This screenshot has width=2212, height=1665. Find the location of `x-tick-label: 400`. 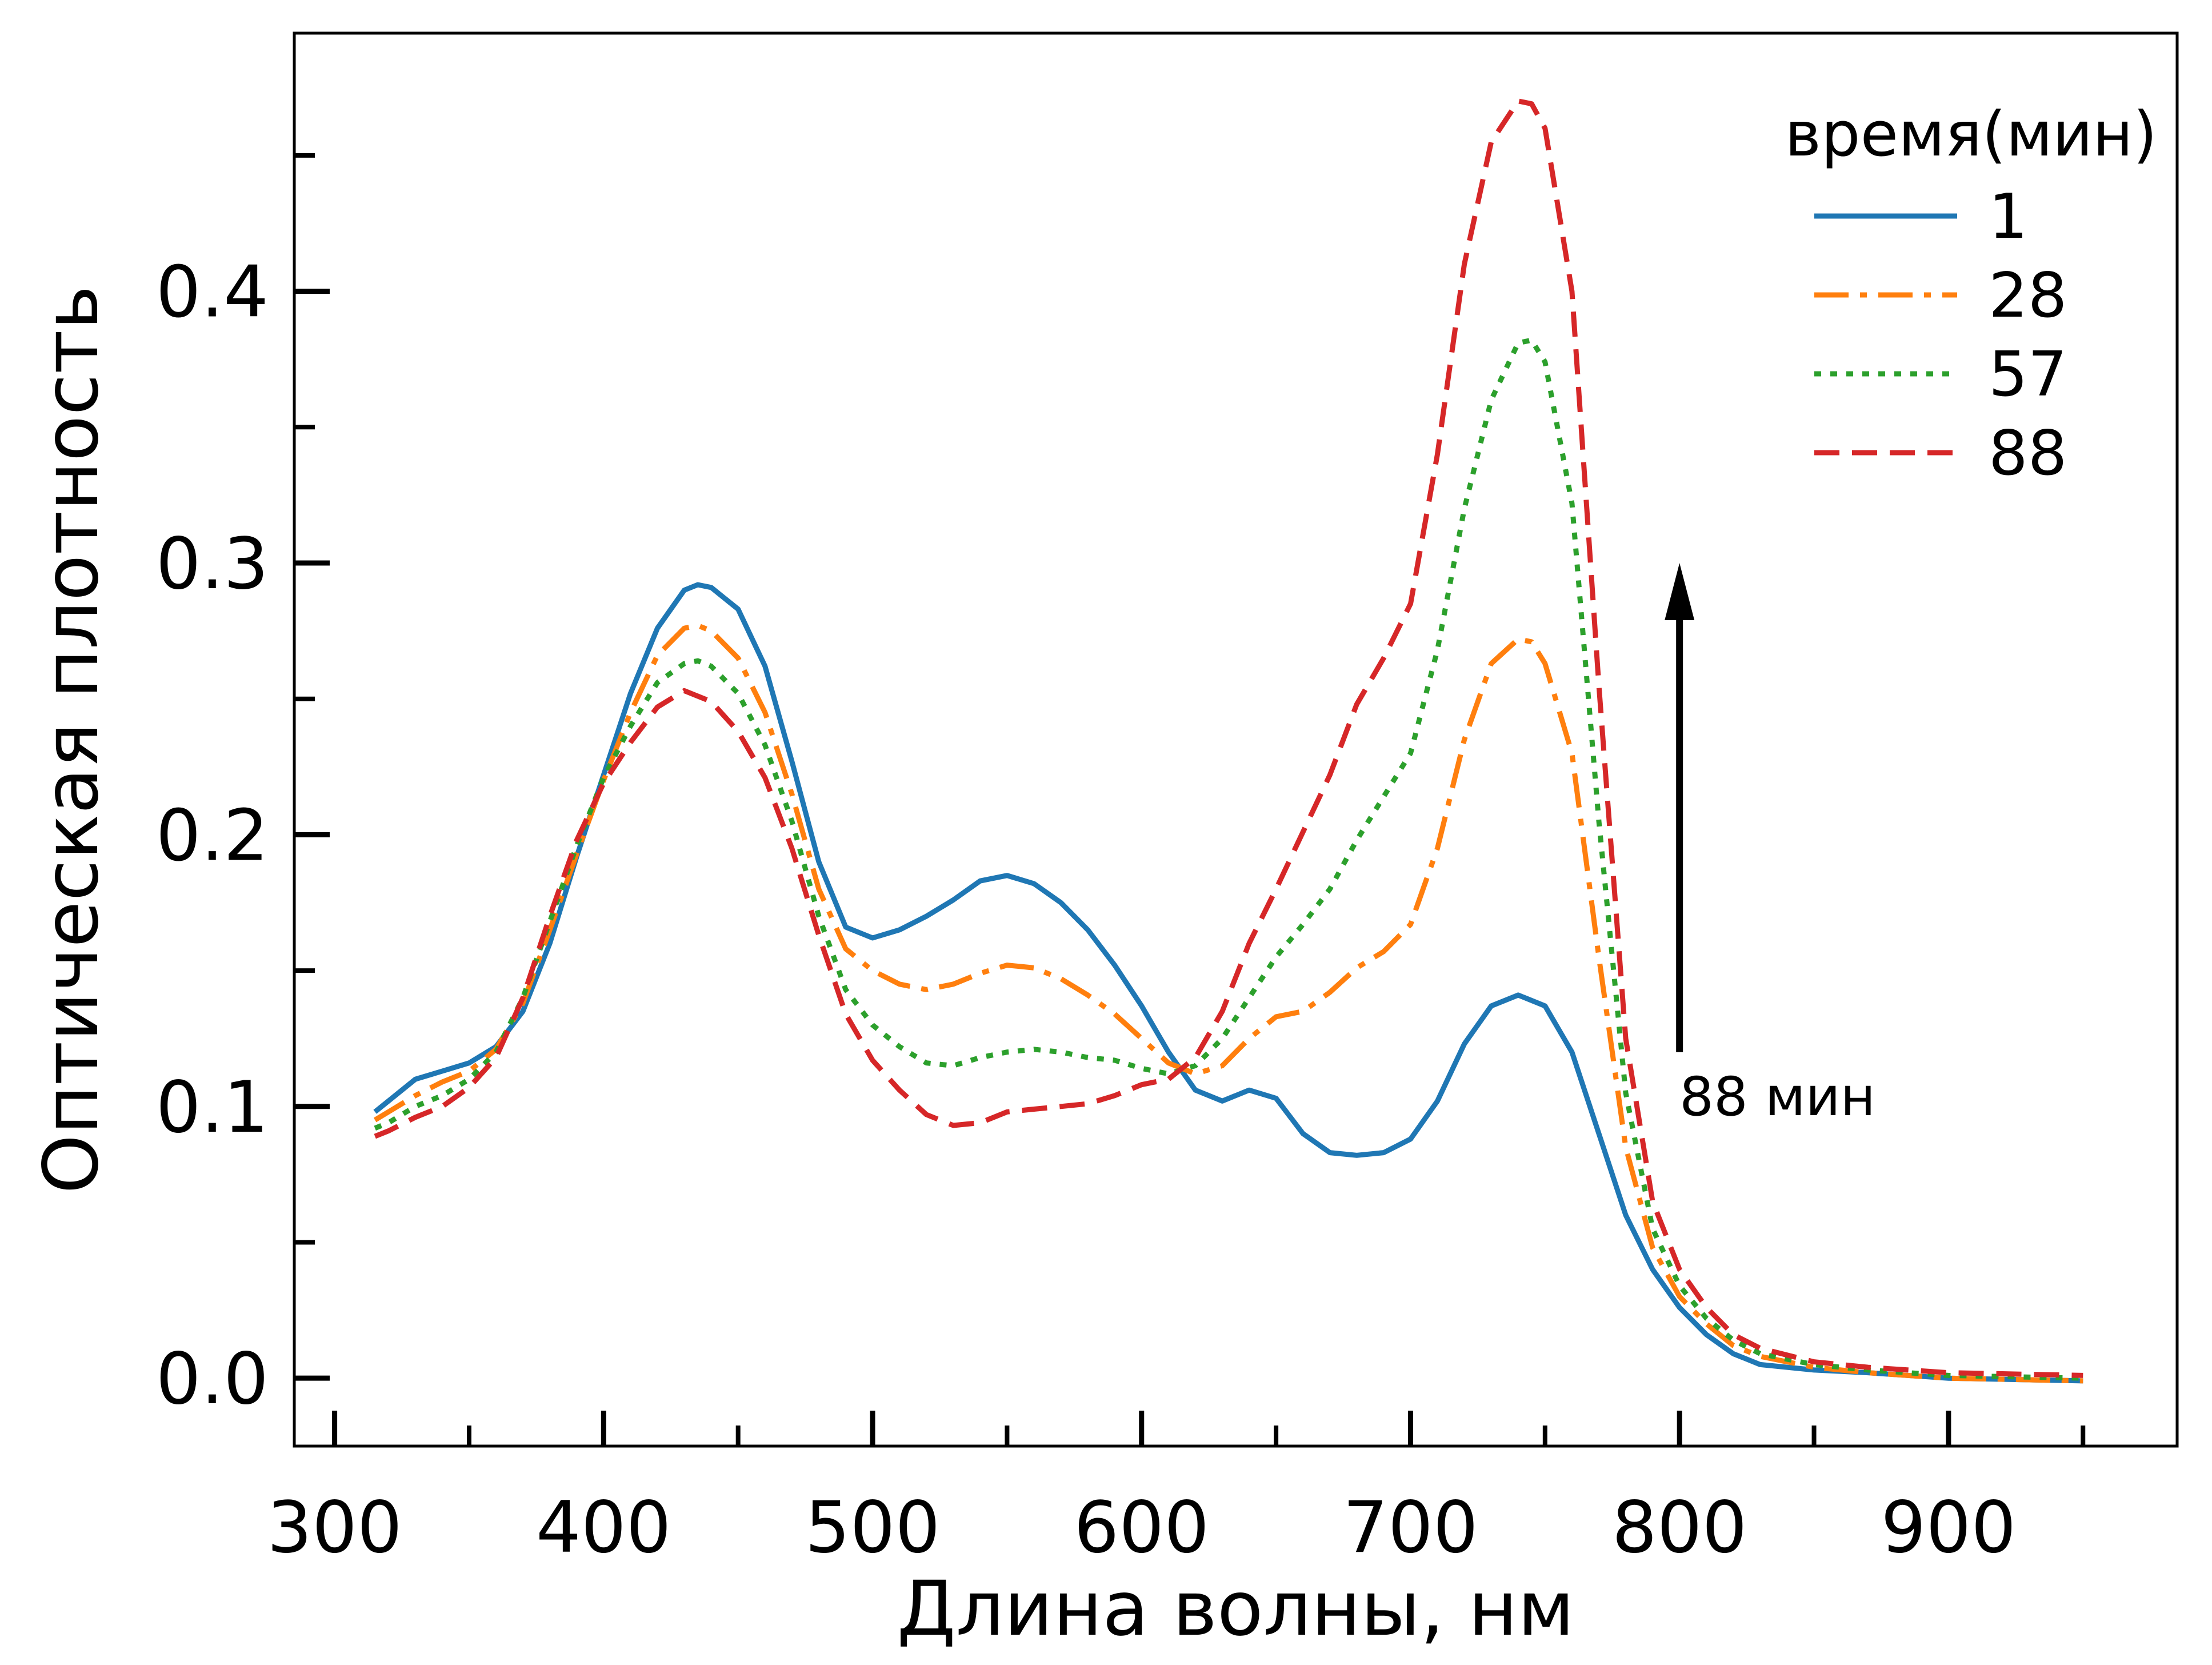

x-tick-label: 400 is located at coordinates (603, 1528).